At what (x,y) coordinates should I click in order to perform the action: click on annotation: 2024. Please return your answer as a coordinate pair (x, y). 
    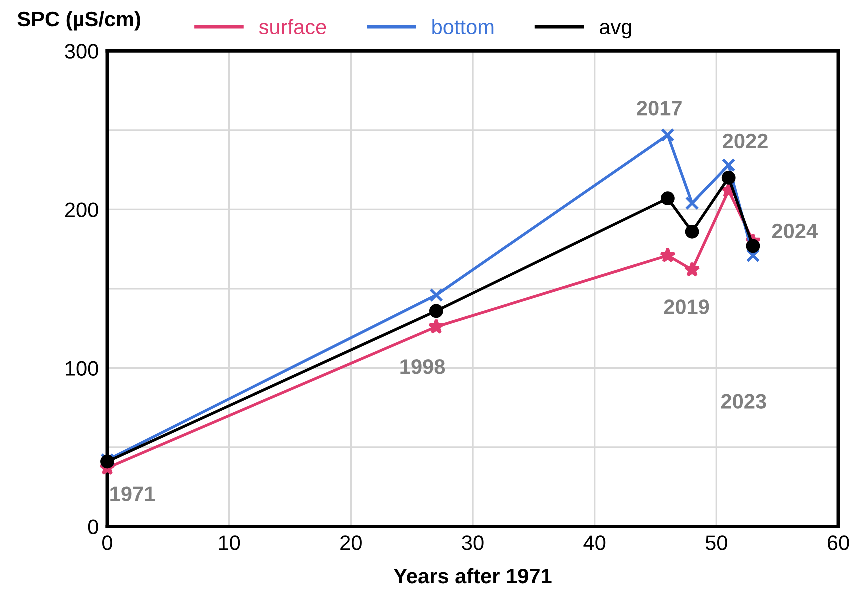
    Looking at the image, I should click on (795, 231).